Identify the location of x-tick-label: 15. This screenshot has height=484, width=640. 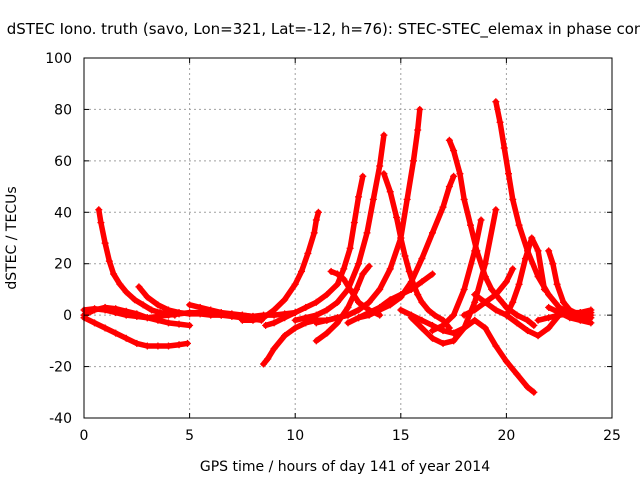
(401, 436).